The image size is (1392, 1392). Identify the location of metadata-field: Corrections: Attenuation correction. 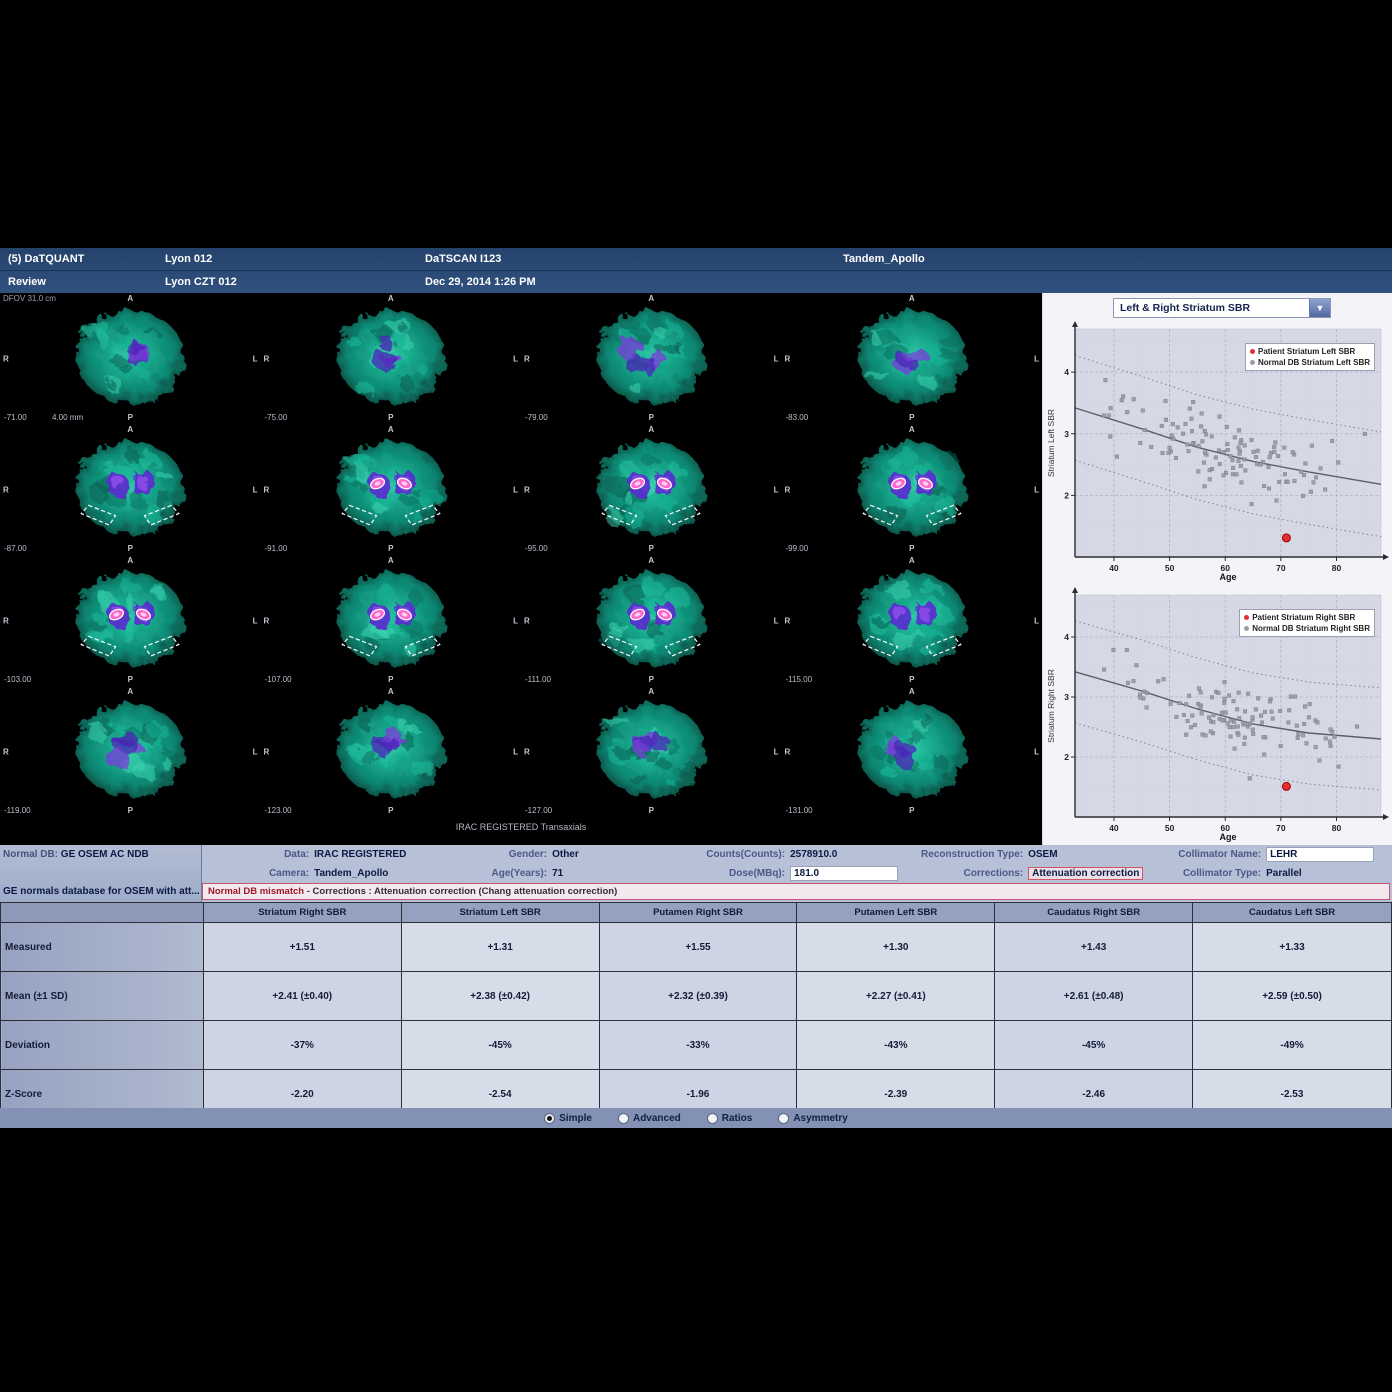
(1035, 873).